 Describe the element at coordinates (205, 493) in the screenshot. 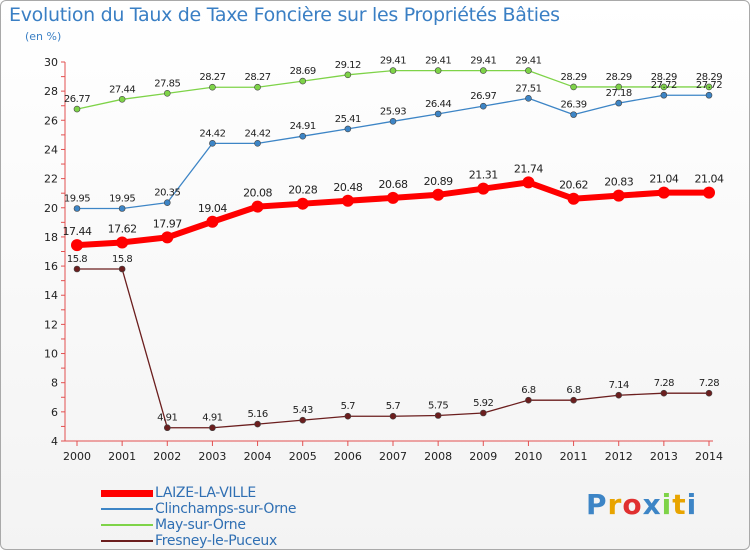

I see `legend-label: LAIZE-LA-VILLE` at that location.